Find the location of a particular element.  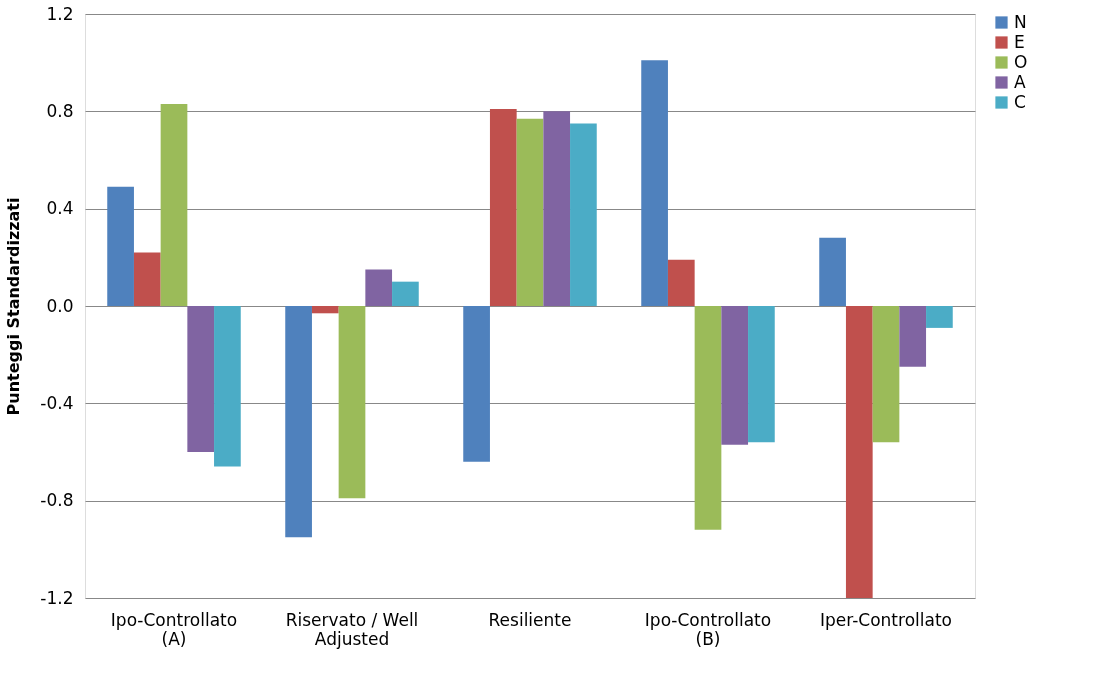

legend-label: A is located at coordinates (1020, 81).